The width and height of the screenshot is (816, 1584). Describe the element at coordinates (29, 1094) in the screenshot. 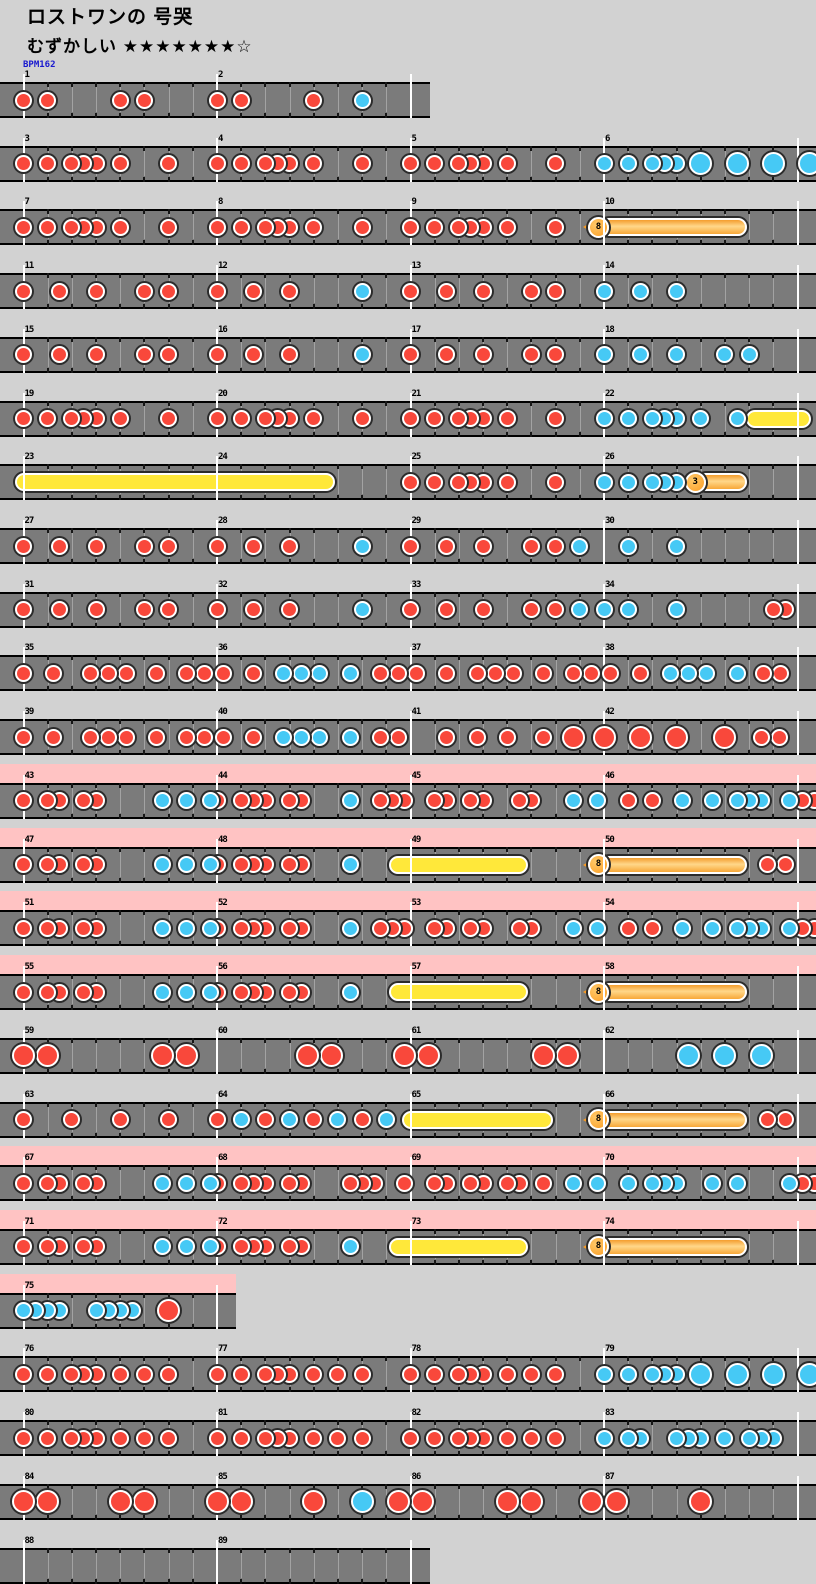

I see `measure-number: 63` at that location.